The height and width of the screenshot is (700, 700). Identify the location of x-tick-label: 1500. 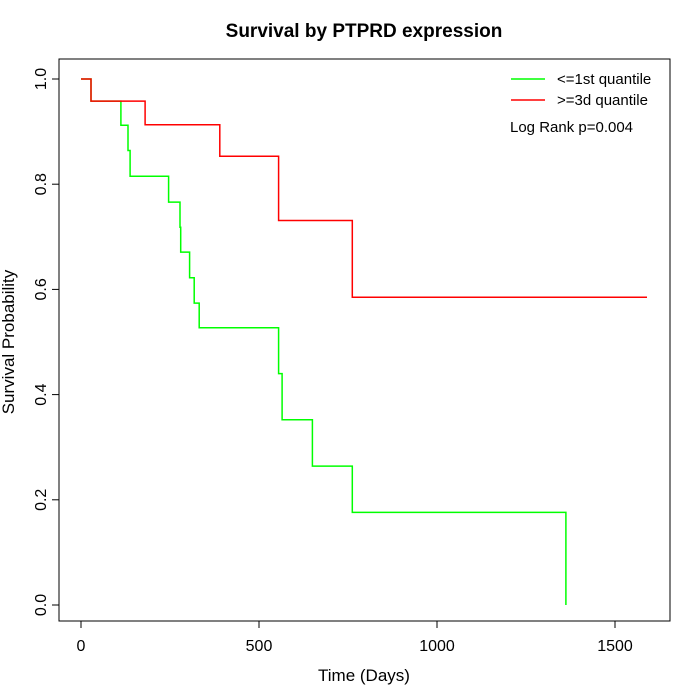
(615, 646).